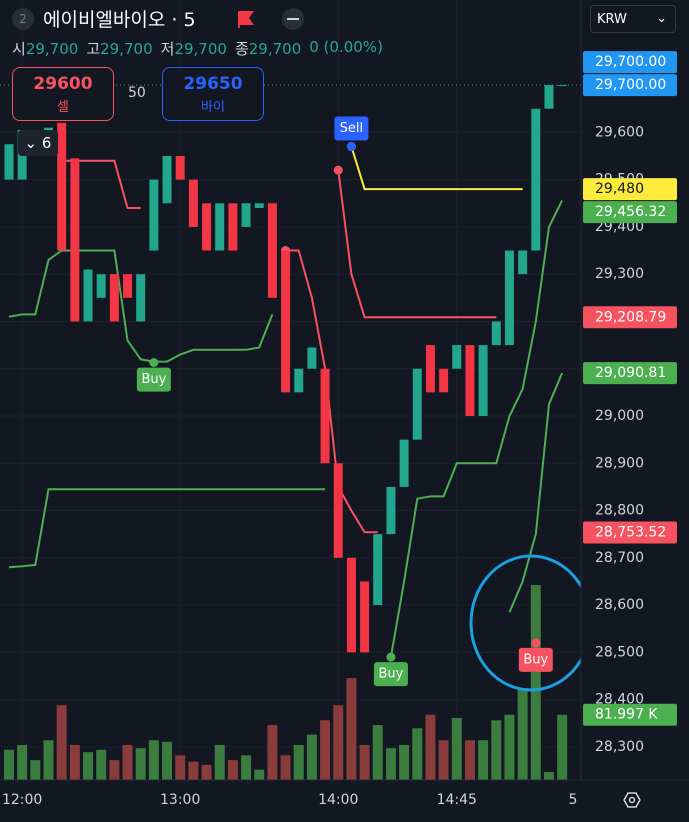 This screenshot has width=689, height=822. What do you see at coordinates (63, 107) in the screenshot?
I see `sell-label: 셀` at bounding box center [63, 107].